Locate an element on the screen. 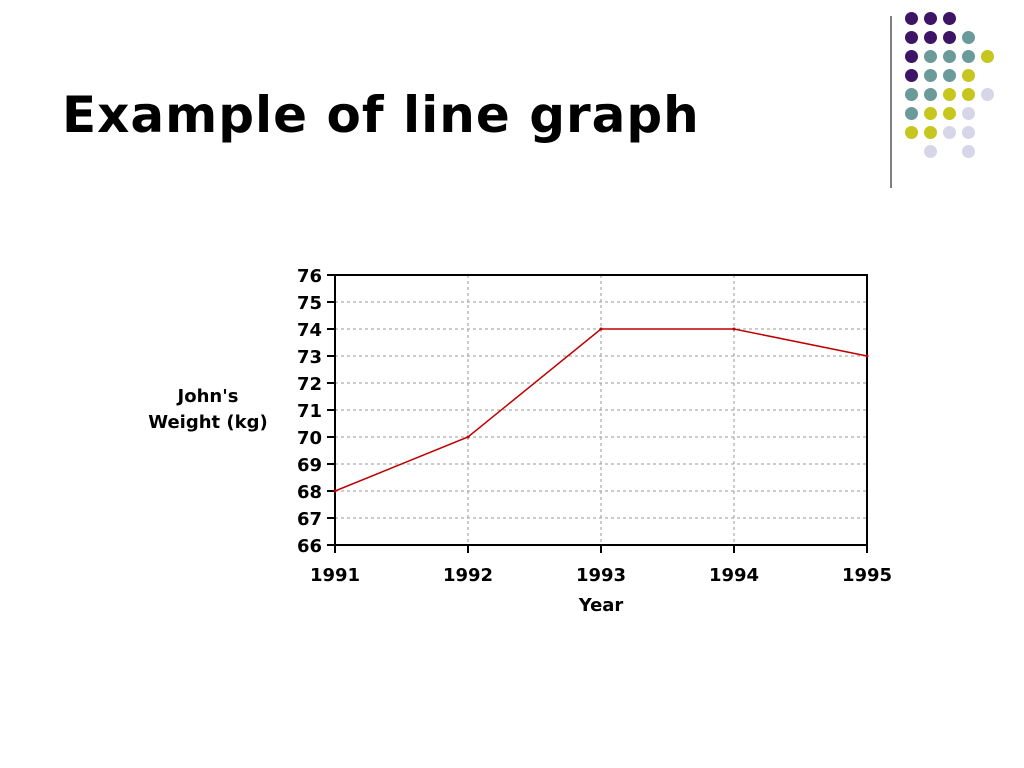 The height and width of the screenshot is (768, 1024). series-layer is located at coordinates (601, 410).